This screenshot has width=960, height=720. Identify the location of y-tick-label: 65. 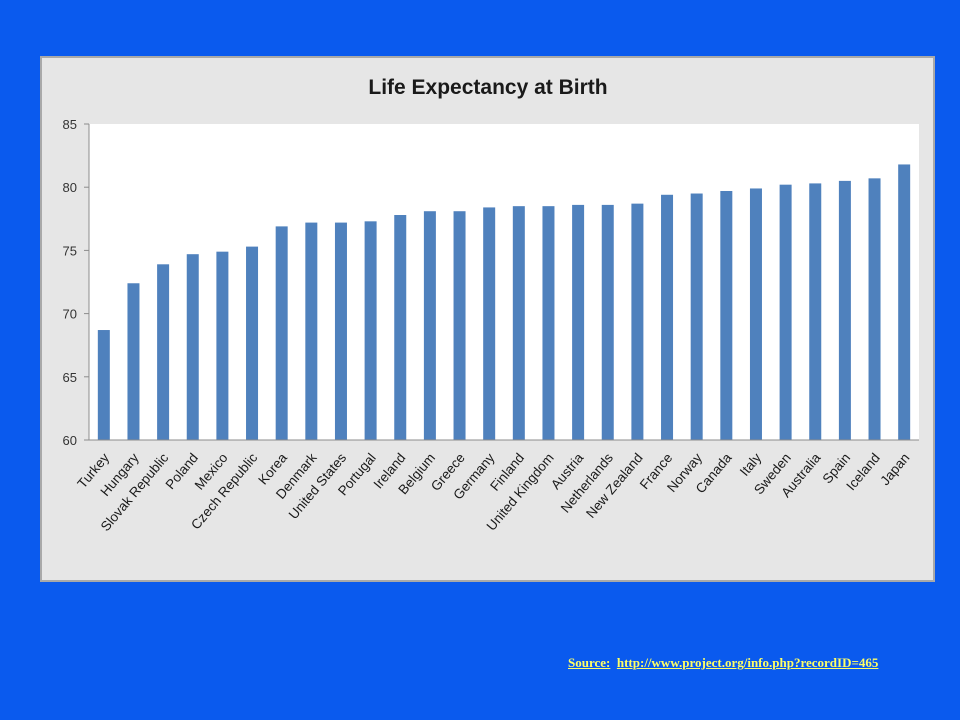
(70, 377).